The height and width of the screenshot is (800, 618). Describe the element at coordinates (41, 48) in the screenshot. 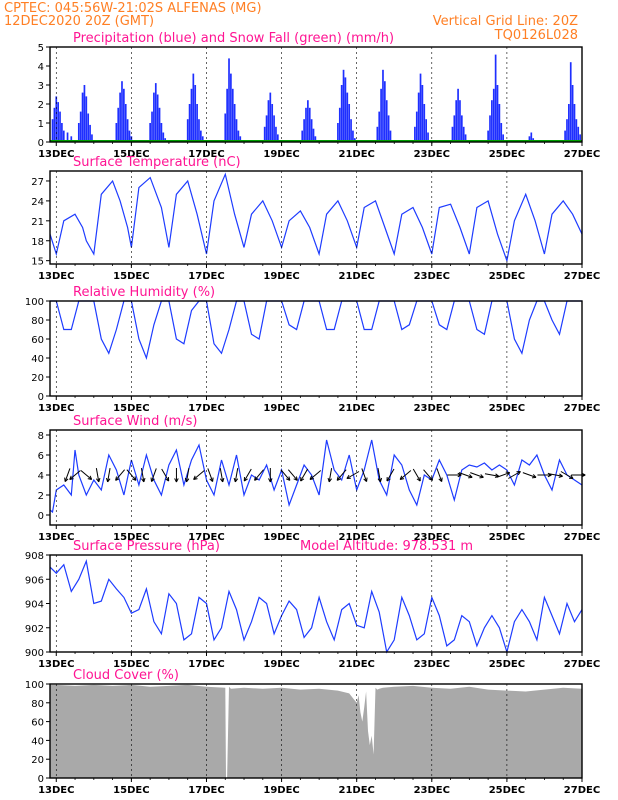

I see `precip-ytick-label: 5` at that location.